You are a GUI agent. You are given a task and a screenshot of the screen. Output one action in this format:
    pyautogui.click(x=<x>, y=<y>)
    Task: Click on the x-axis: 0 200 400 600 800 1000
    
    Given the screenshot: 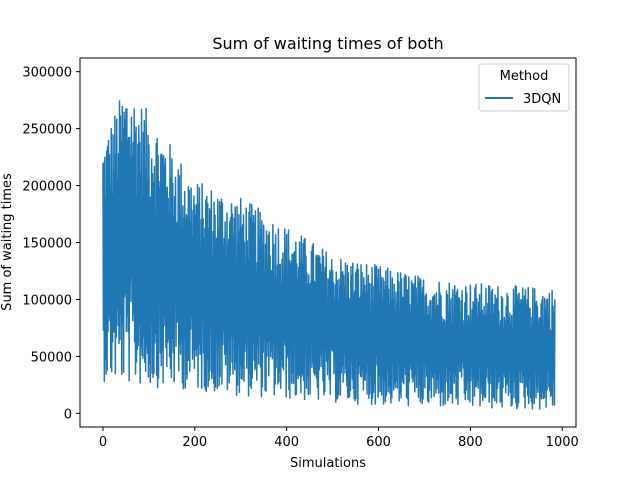 What is the action you would take?
    pyautogui.click(x=339, y=438)
    